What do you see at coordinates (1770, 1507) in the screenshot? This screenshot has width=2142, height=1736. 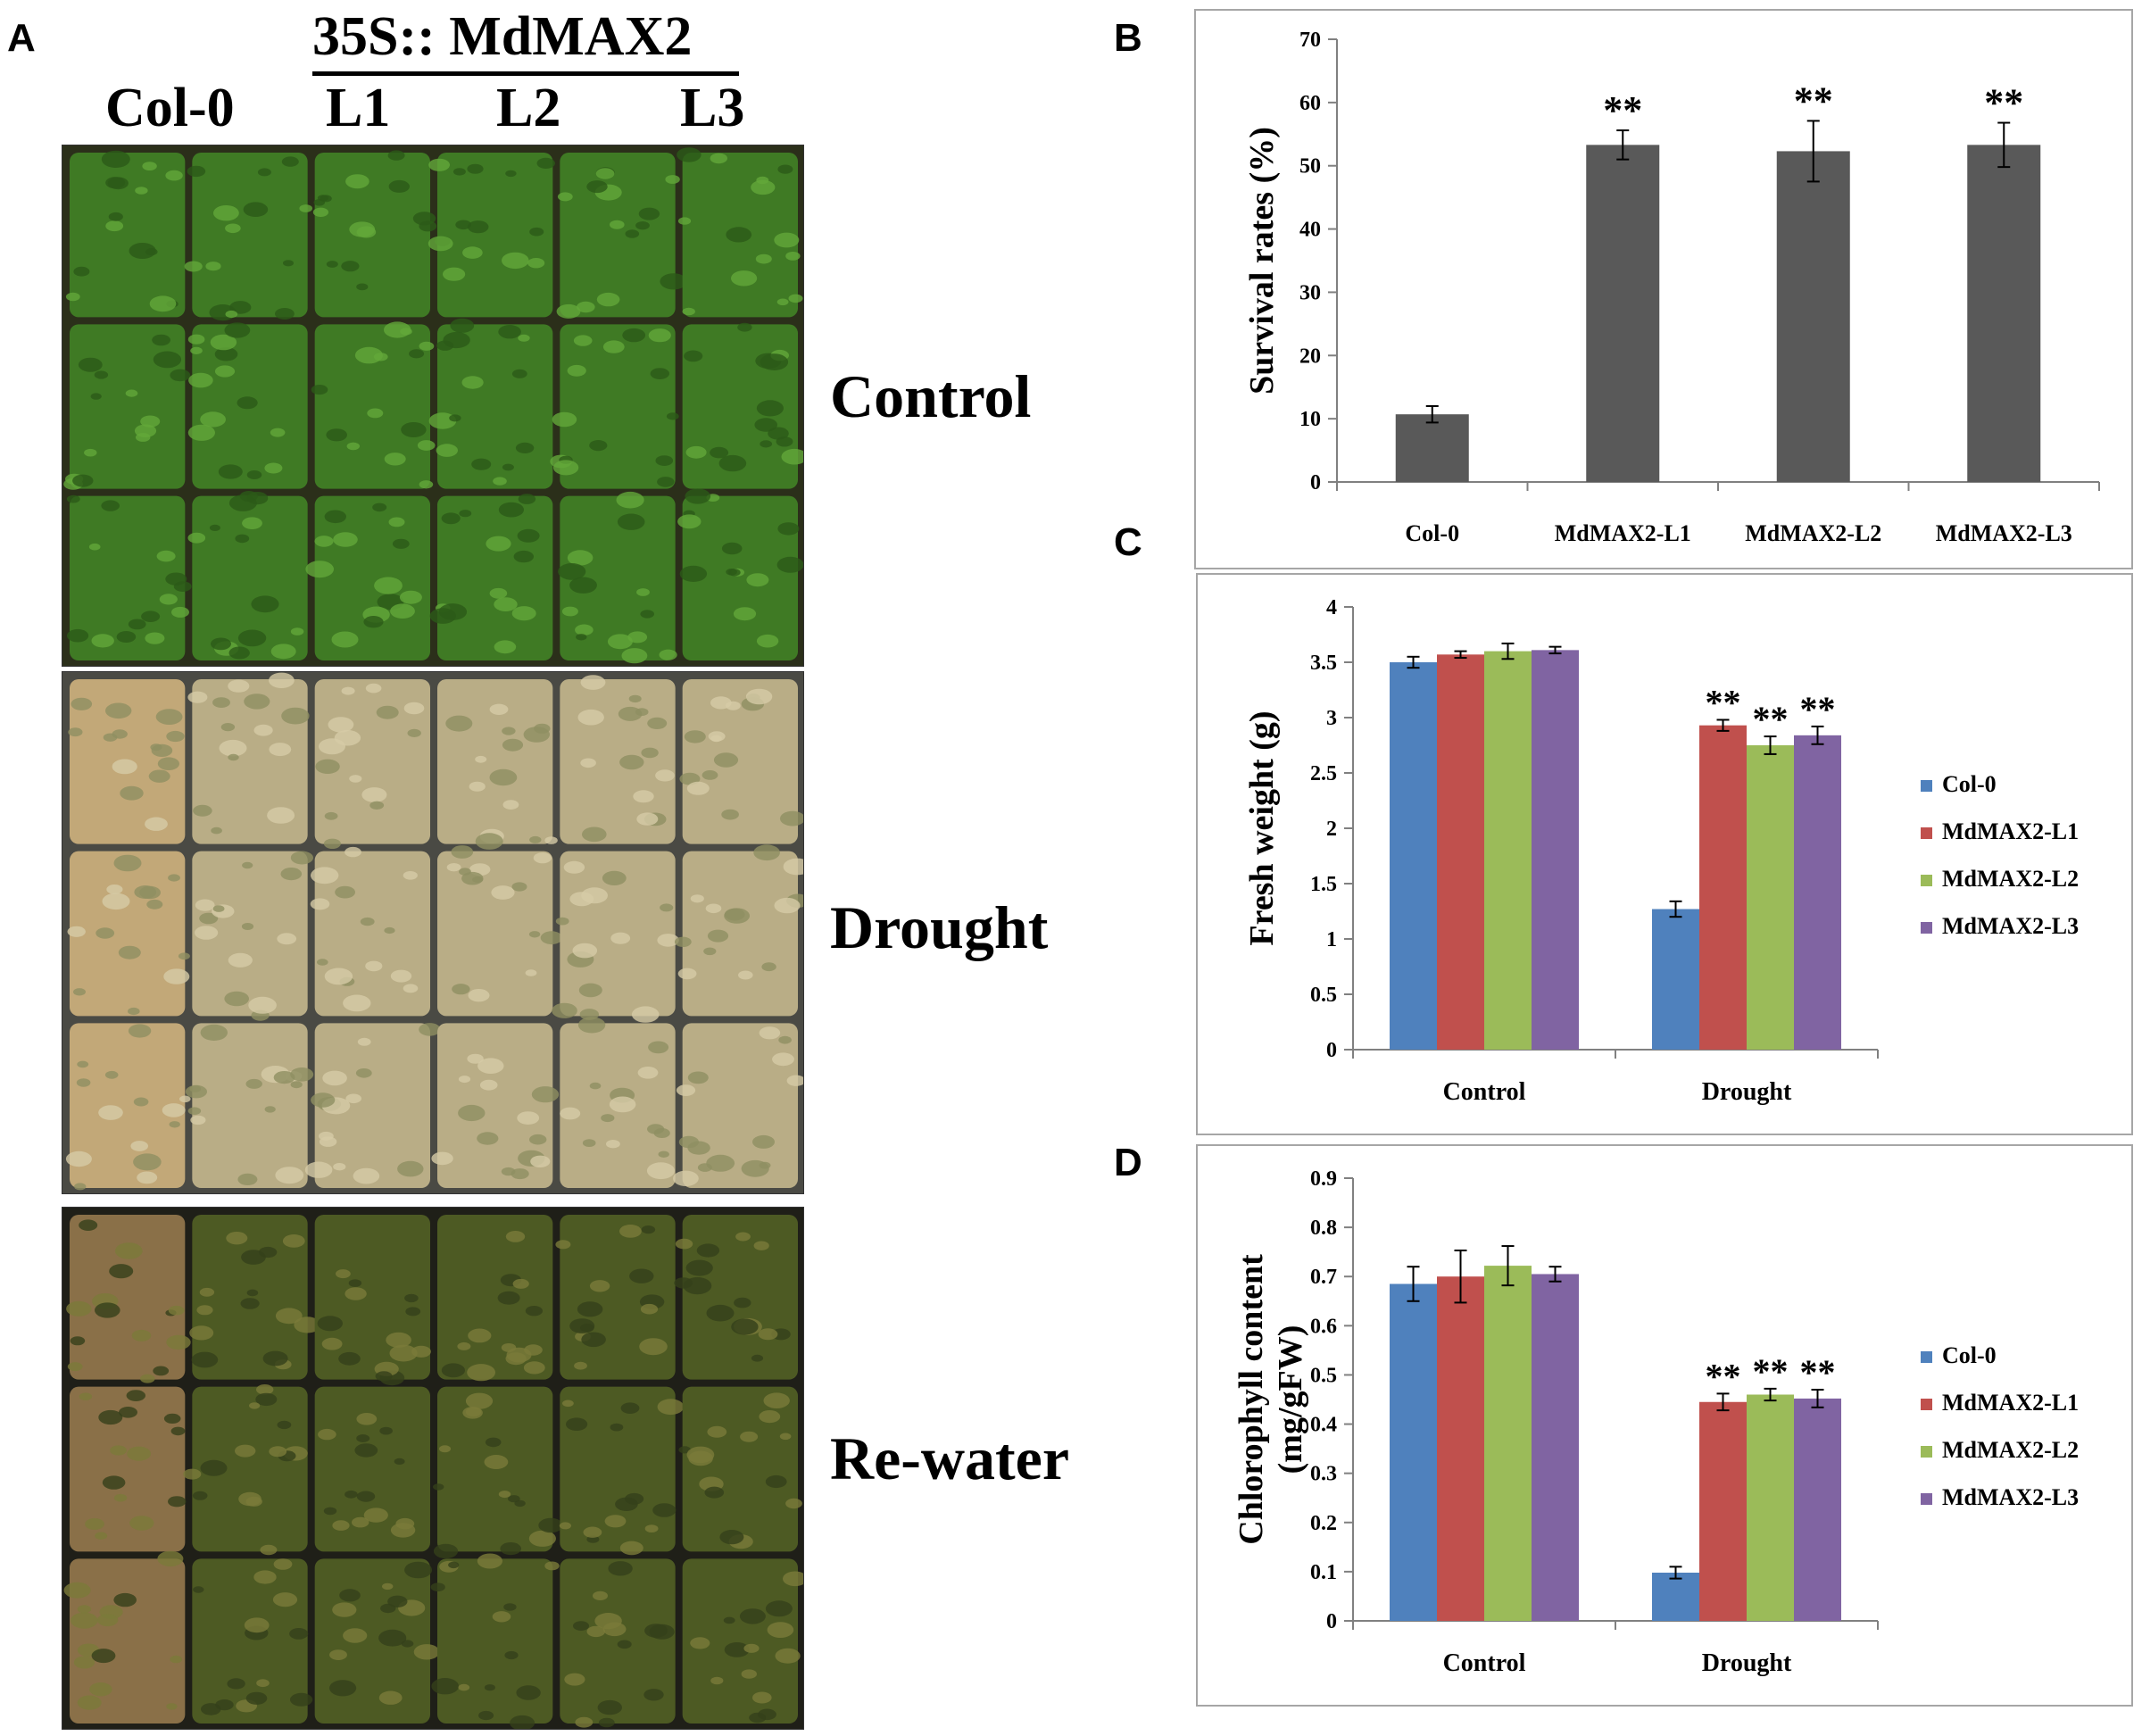 I see `bar-mdmax2-l2-drought` at bounding box center [1770, 1507].